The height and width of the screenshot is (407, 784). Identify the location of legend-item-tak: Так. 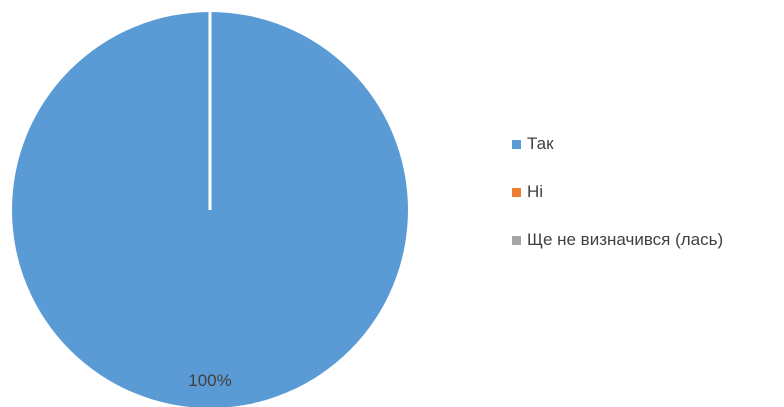
(617, 144).